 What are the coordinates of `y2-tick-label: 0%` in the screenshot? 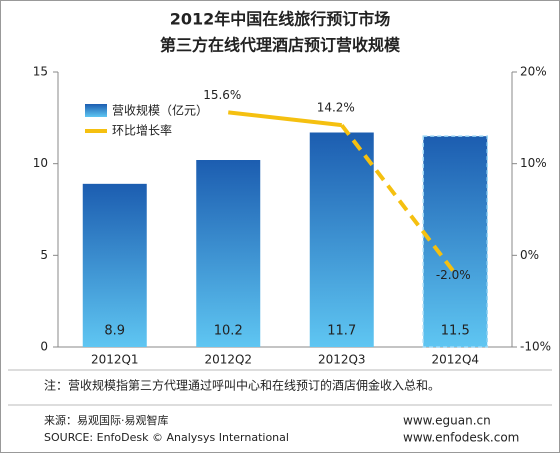 It's located at (529, 255).